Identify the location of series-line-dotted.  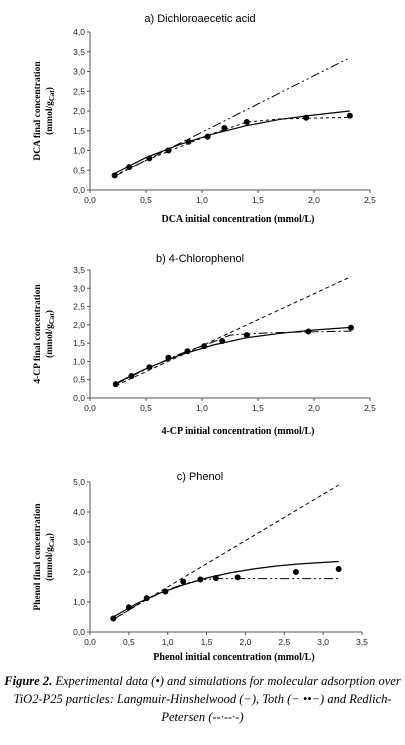
(232, 146).